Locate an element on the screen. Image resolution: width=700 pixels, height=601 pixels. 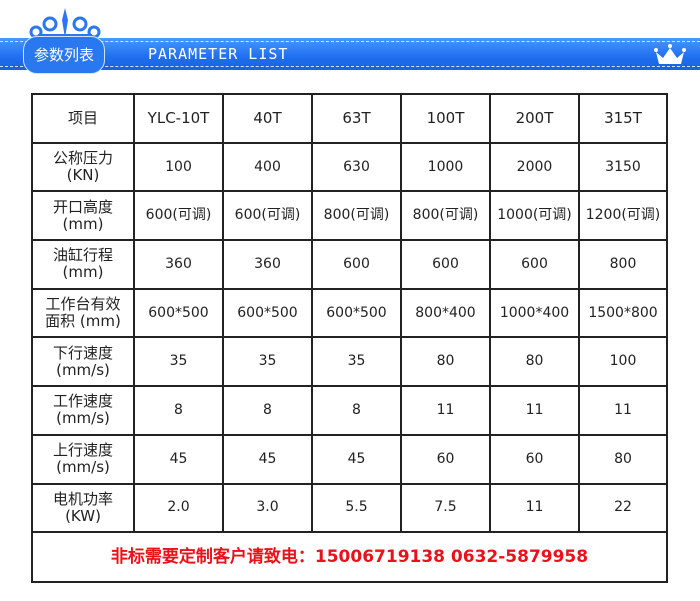
table-cell: 7.5 is located at coordinates (445, 508).